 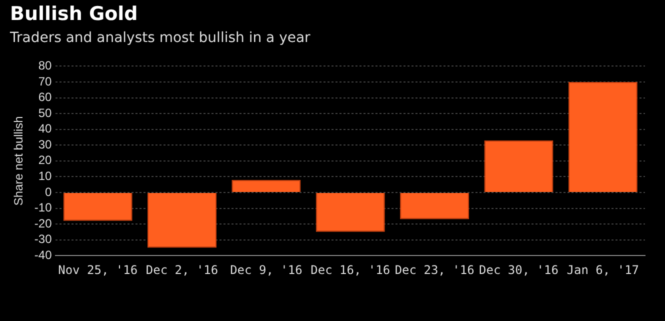 What do you see at coordinates (43, 255) in the screenshot?
I see `y-tick-label: -40` at bounding box center [43, 255].